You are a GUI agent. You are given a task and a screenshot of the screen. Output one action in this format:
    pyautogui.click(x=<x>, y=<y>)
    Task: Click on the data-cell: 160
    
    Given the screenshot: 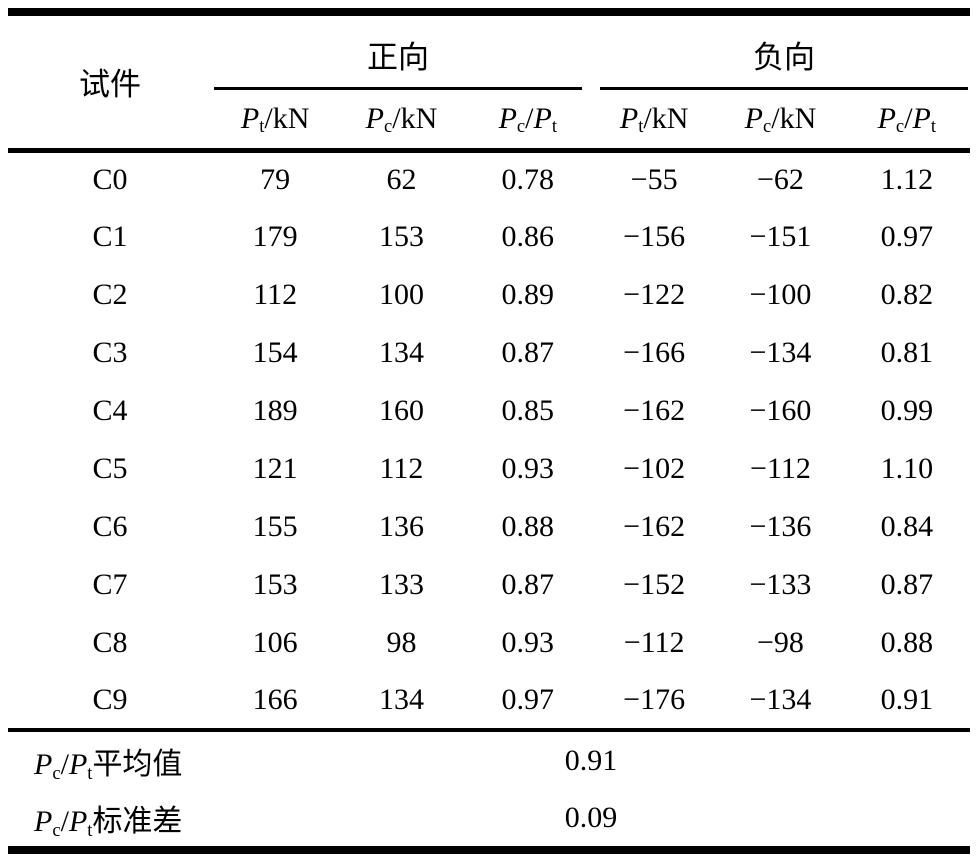 What is the action you would take?
    pyautogui.click(x=401, y=410)
    